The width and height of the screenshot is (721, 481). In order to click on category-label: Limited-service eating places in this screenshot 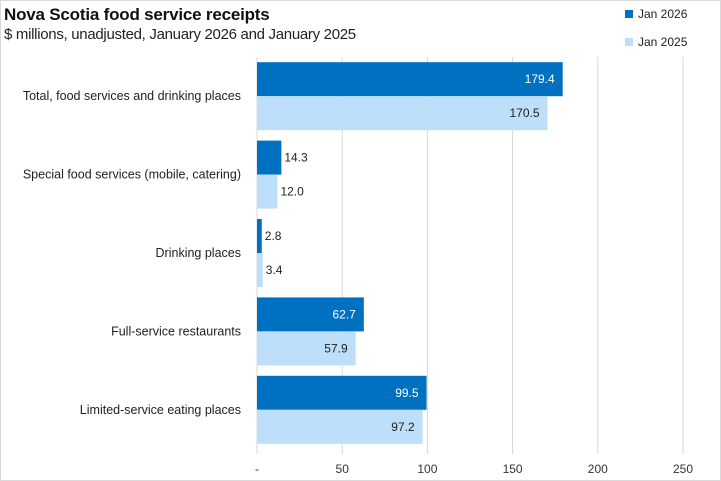, I will do `click(160, 410)`.